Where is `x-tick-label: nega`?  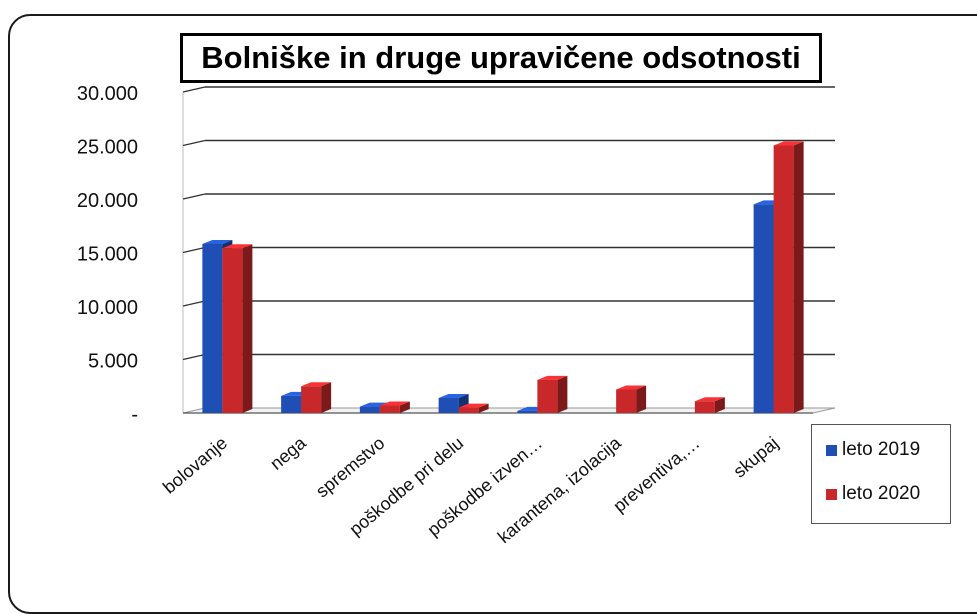 x-tick-label: nega is located at coordinates (288, 453).